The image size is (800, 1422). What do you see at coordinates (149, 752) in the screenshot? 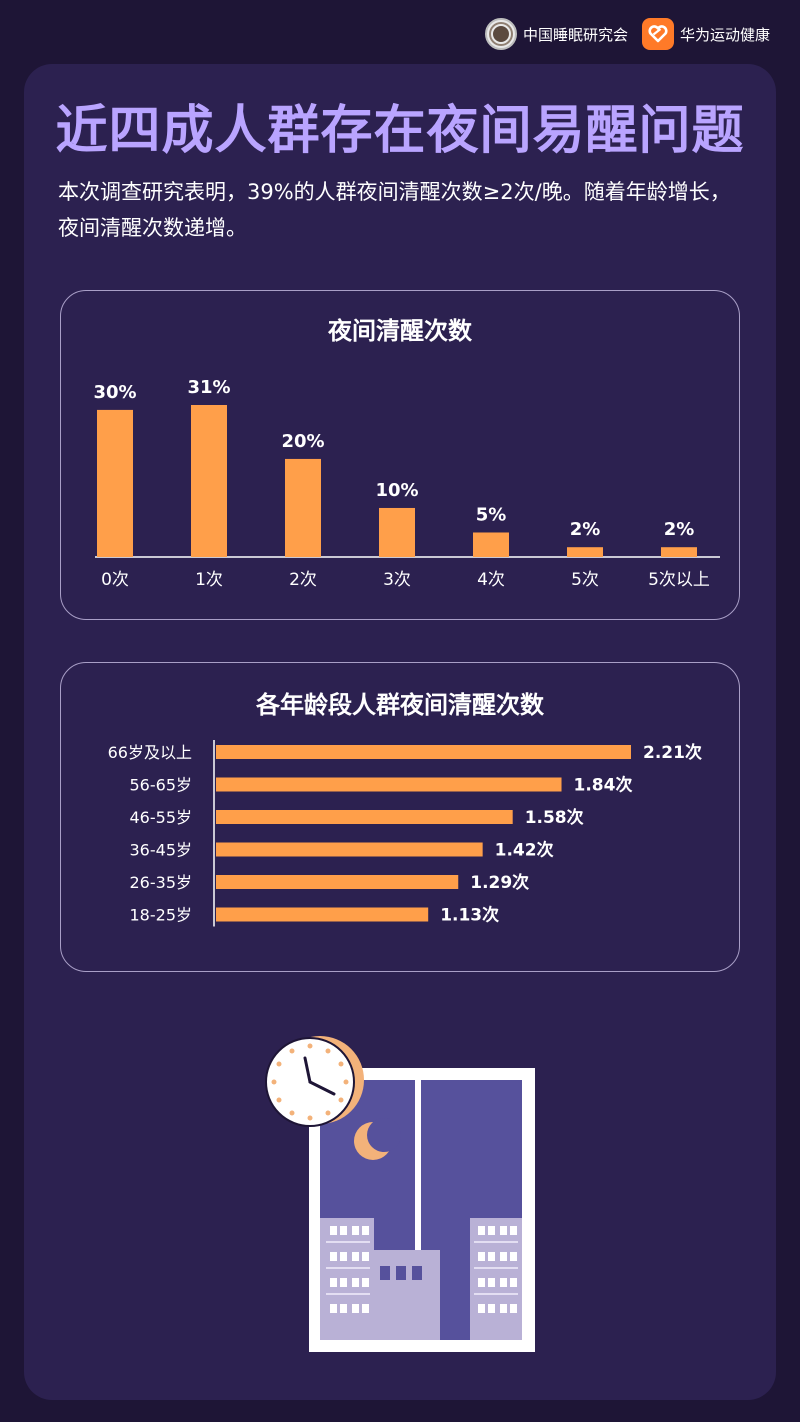
I see `tick-label: 66岁及以上` at bounding box center [149, 752].